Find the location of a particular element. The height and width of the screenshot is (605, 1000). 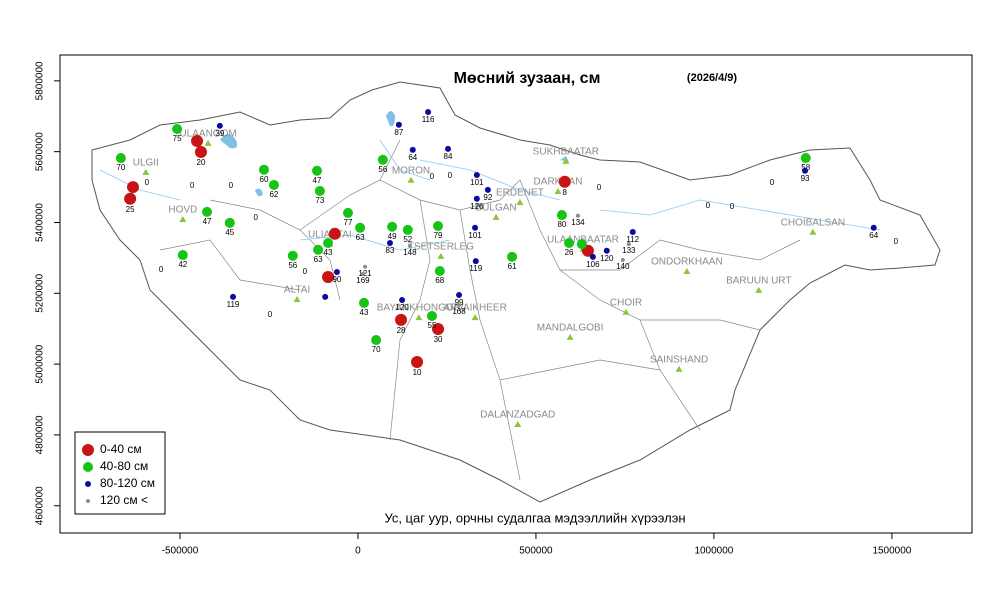

city-name: ULAANGOM is located at coordinates (207, 134).